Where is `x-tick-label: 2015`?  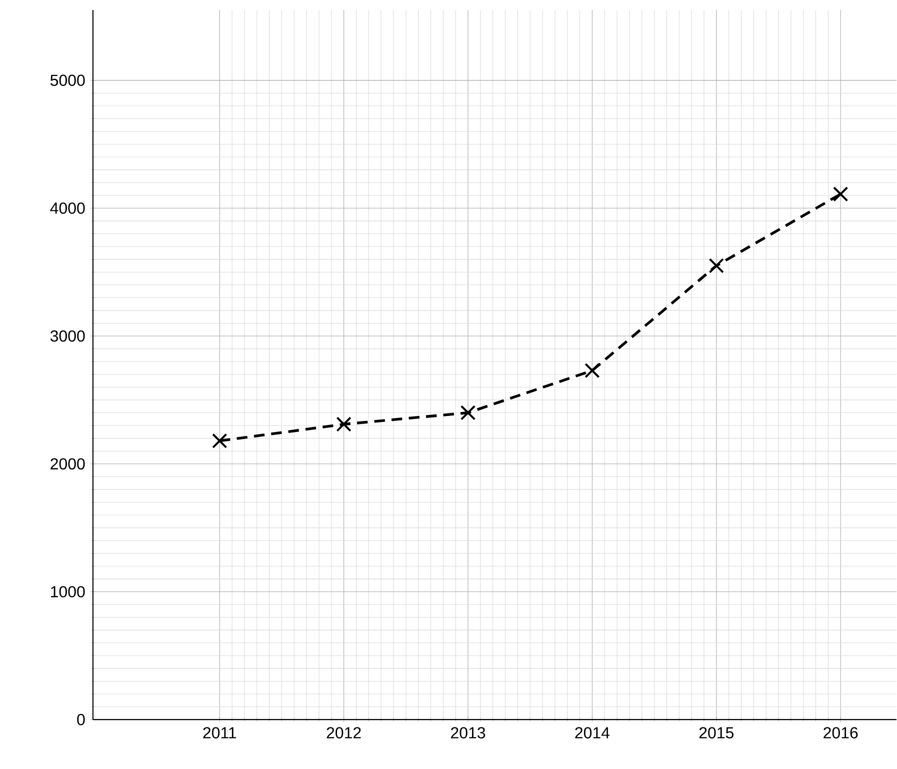
x-tick-label: 2015 is located at coordinates (716, 733).